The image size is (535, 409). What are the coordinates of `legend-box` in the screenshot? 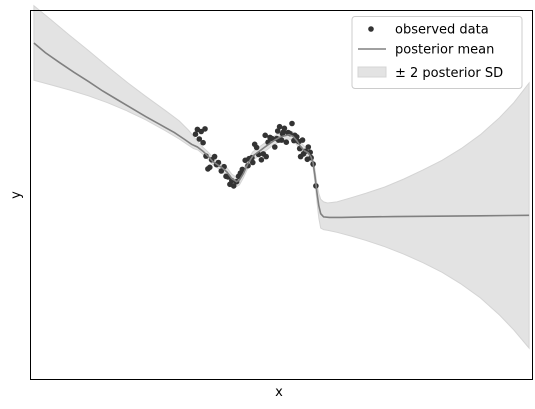 It's located at (437, 52).